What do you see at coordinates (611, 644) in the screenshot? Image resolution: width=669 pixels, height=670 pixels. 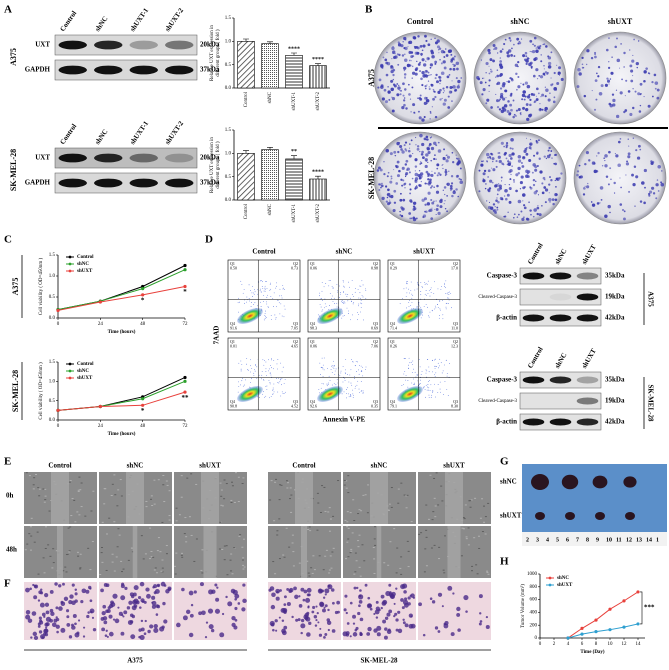 I see `x-tick-label: 10` at bounding box center [611, 644].